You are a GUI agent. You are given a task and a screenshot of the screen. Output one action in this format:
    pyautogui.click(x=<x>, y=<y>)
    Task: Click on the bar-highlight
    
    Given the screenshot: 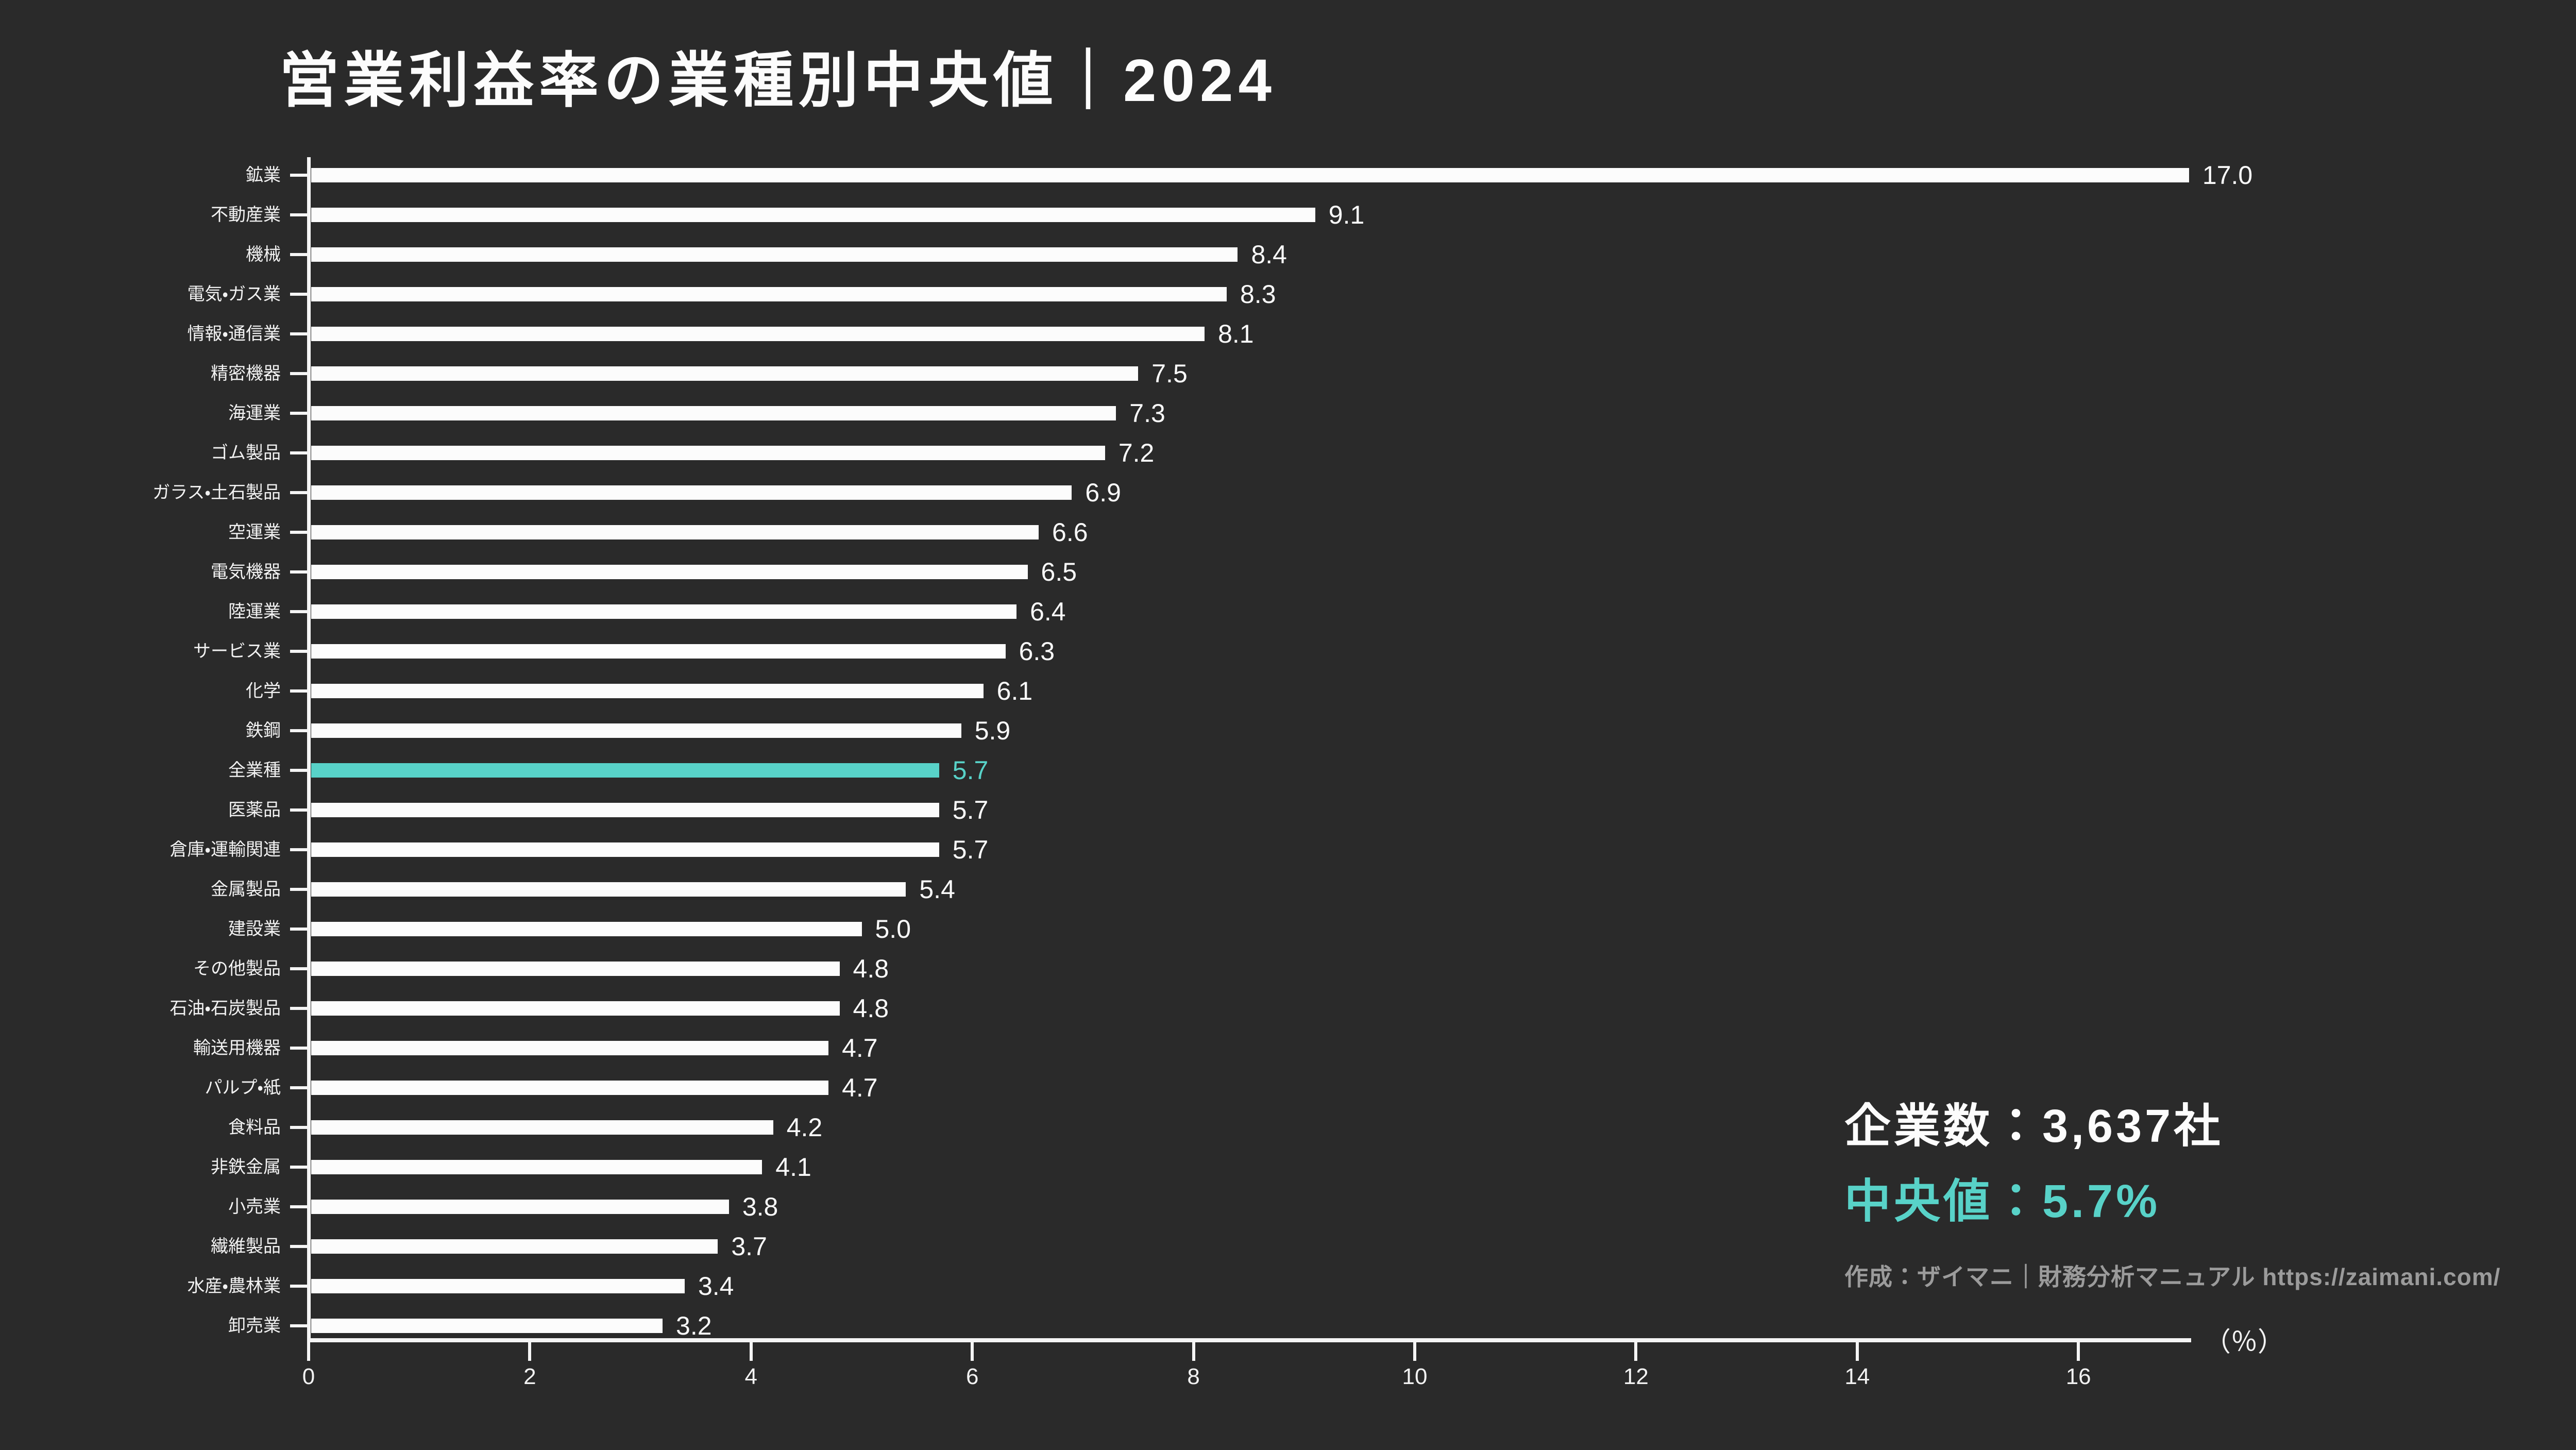 What is the action you would take?
    pyautogui.click(x=625, y=770)
    